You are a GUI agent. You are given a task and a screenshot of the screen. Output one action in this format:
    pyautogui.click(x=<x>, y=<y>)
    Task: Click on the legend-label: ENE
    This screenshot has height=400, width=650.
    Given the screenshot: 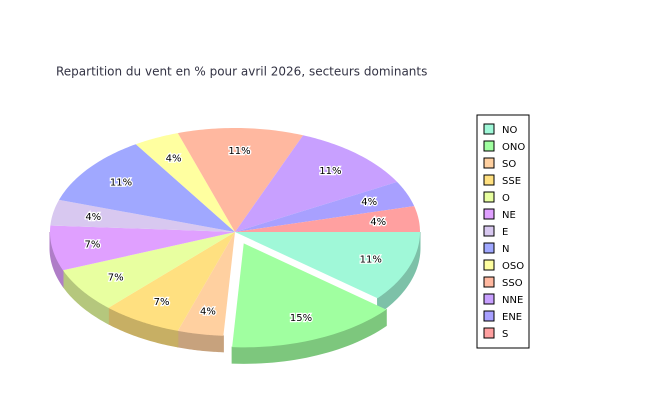 What is the action you would take?
    pyautogui.click(x=512, y=317)
    